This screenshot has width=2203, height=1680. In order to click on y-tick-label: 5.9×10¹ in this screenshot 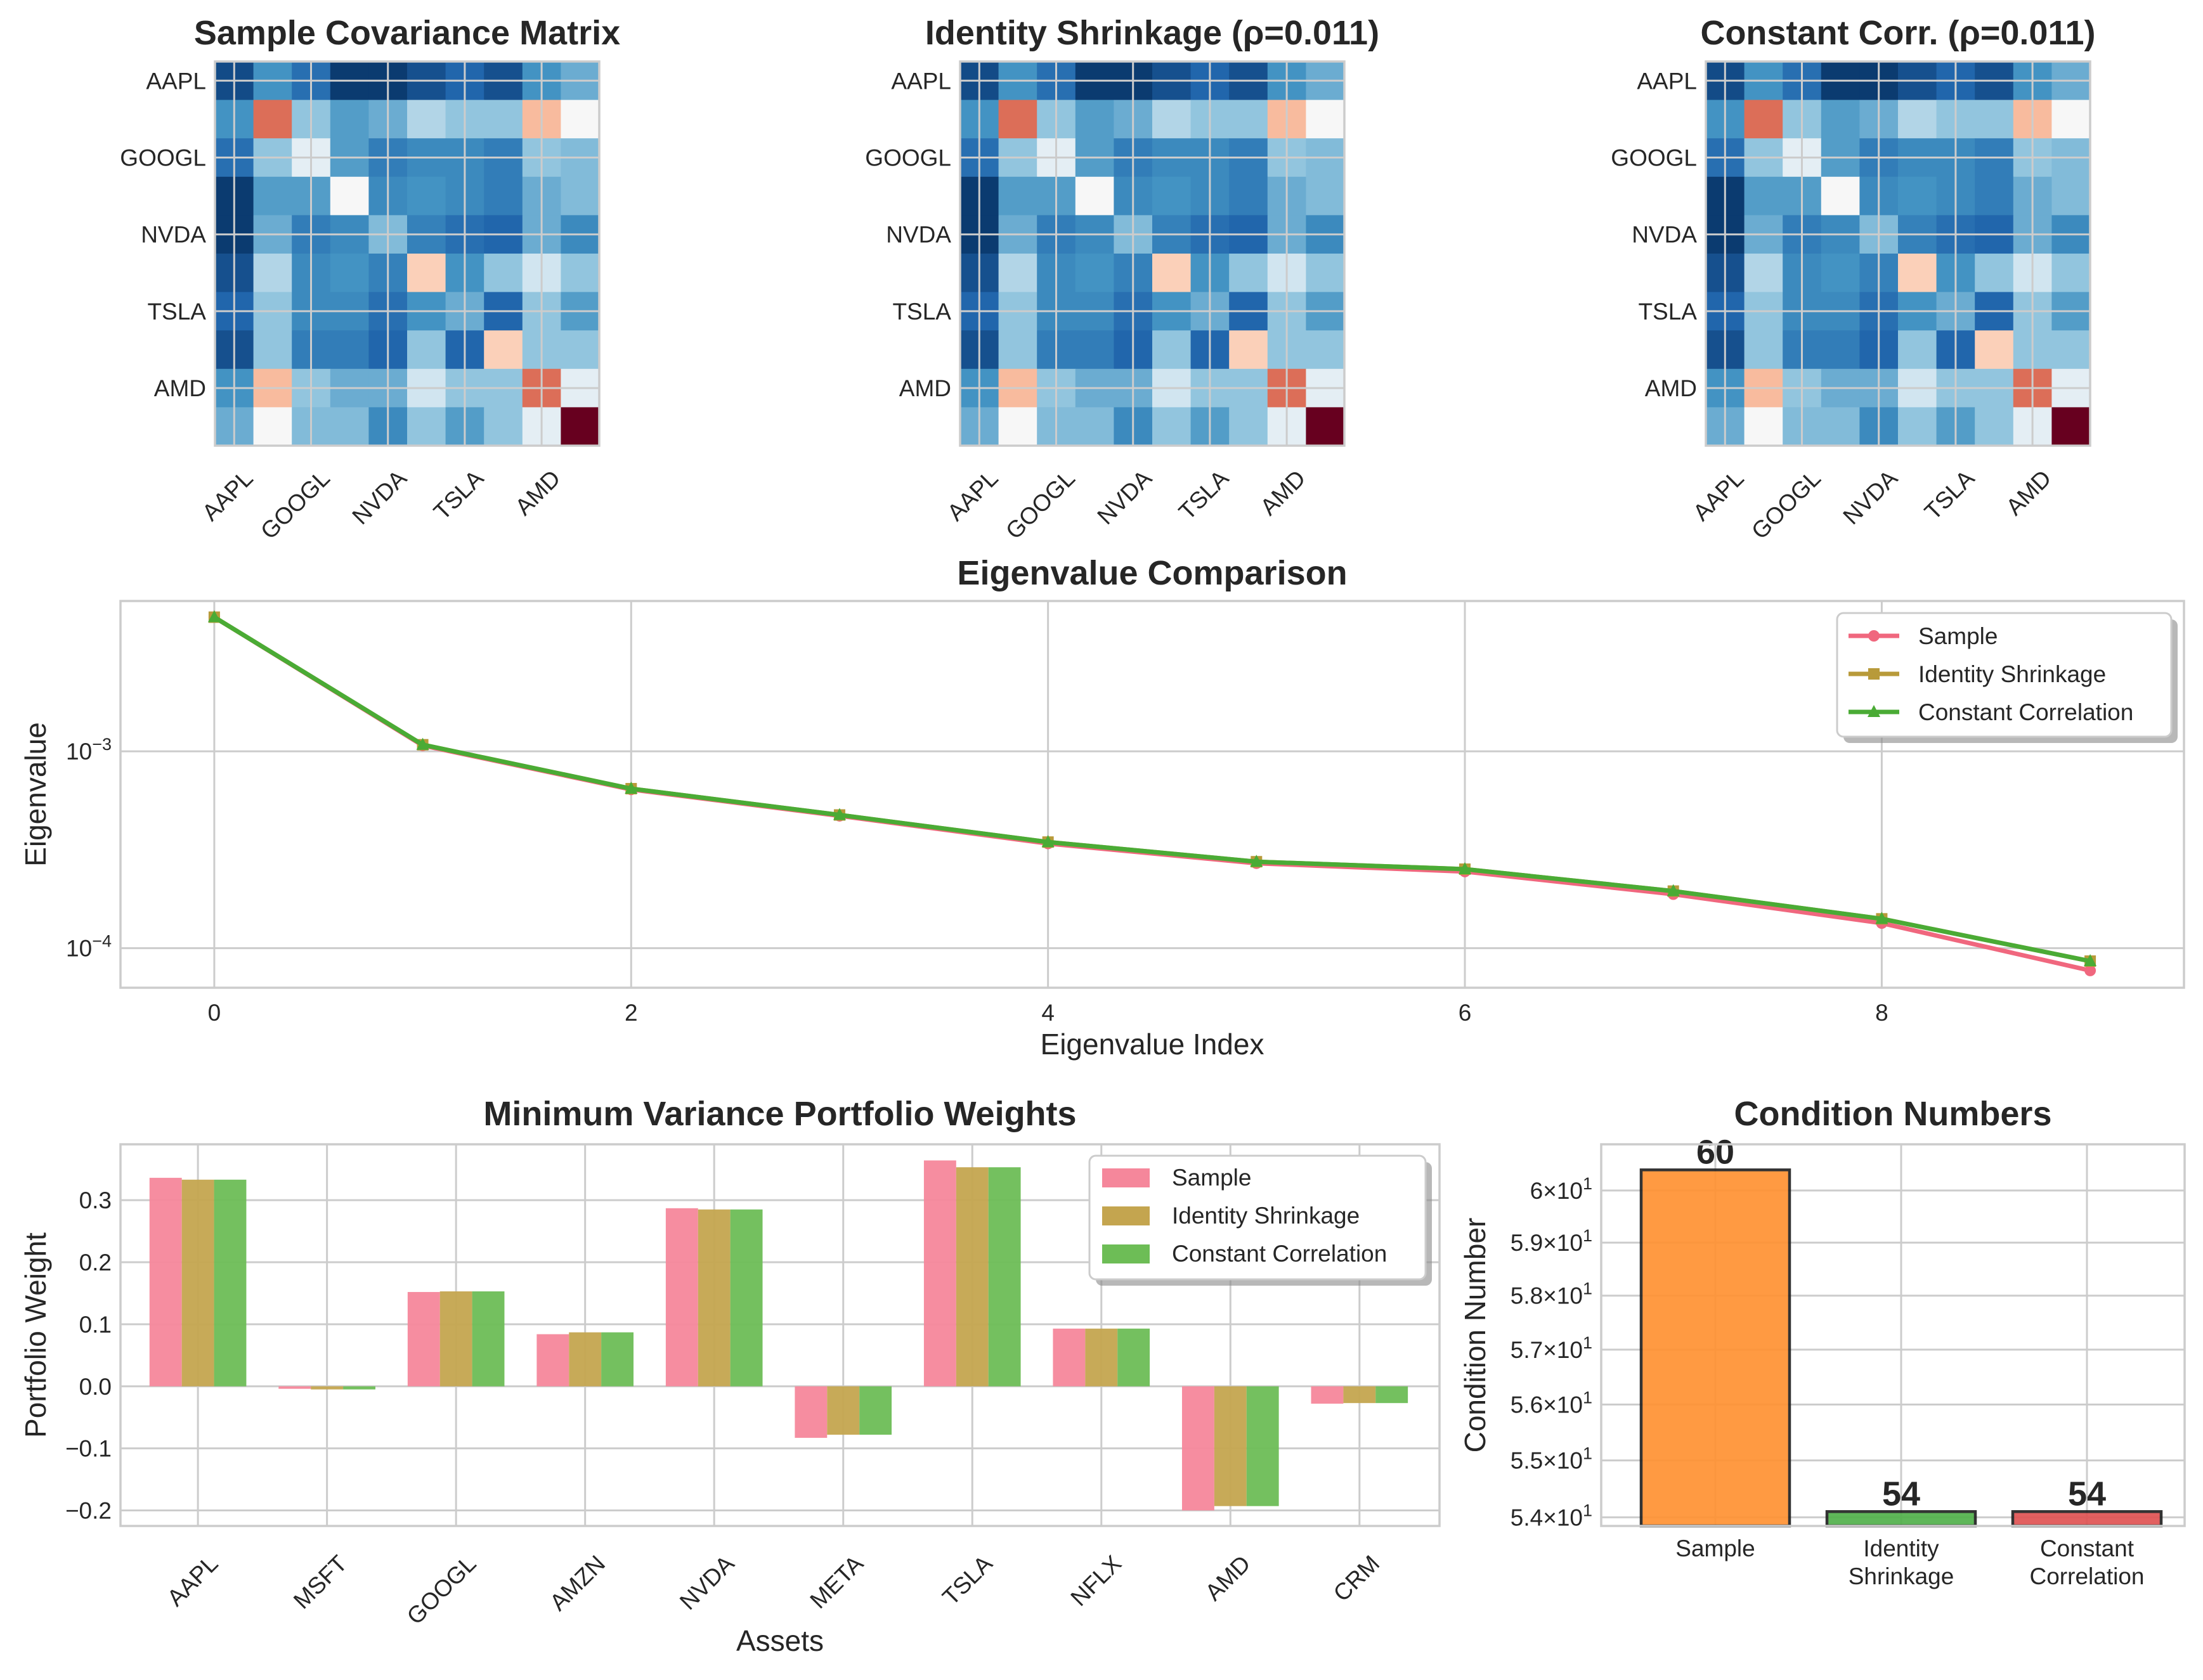, I will do `click(1551, 1241)`.